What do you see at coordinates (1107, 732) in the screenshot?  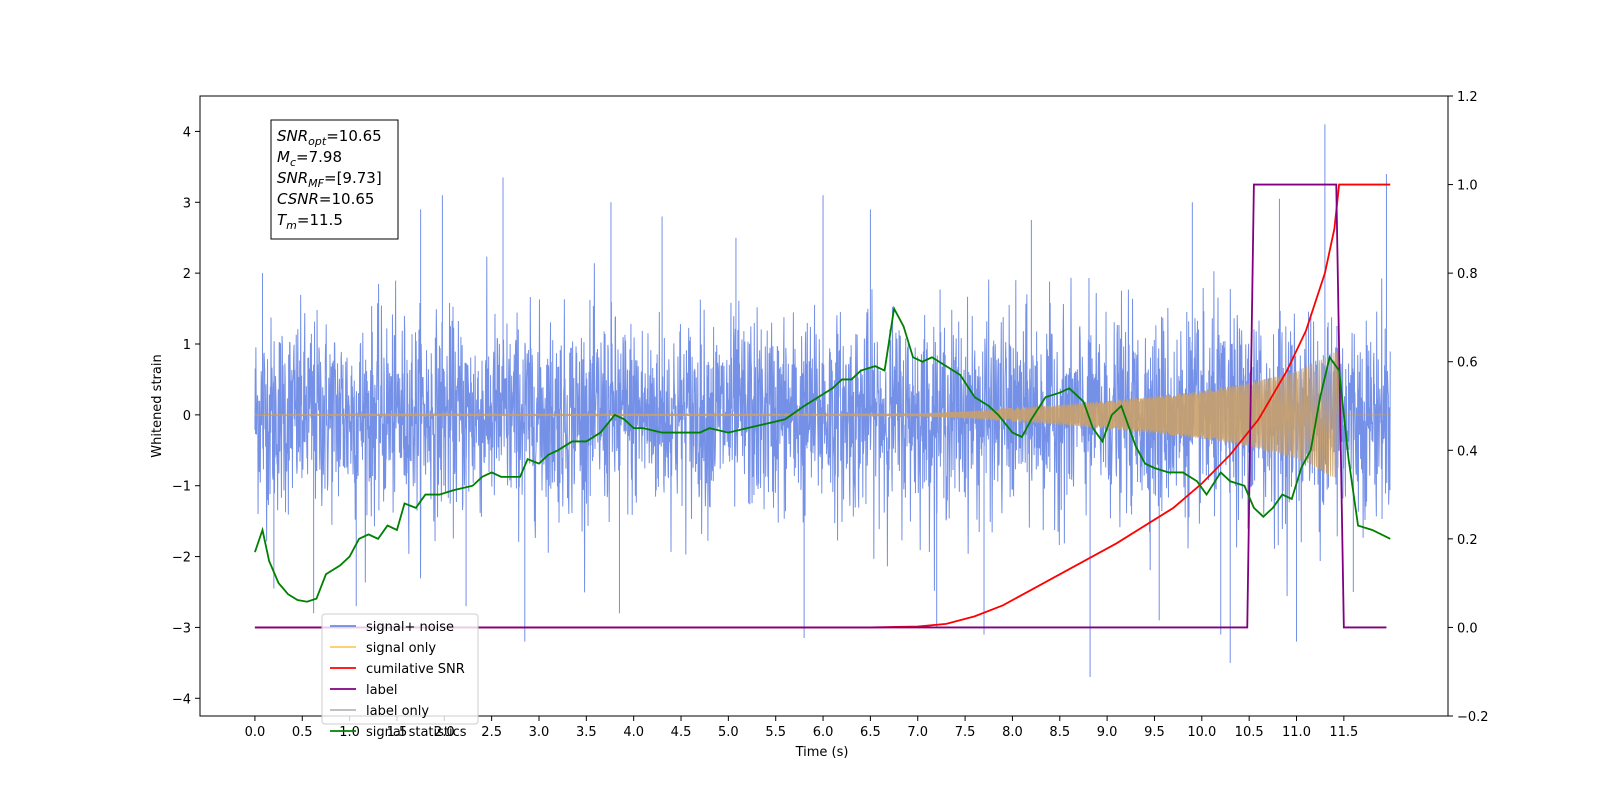 I see `x-tick-label: 9.0` at bounding box center [1107, 732].